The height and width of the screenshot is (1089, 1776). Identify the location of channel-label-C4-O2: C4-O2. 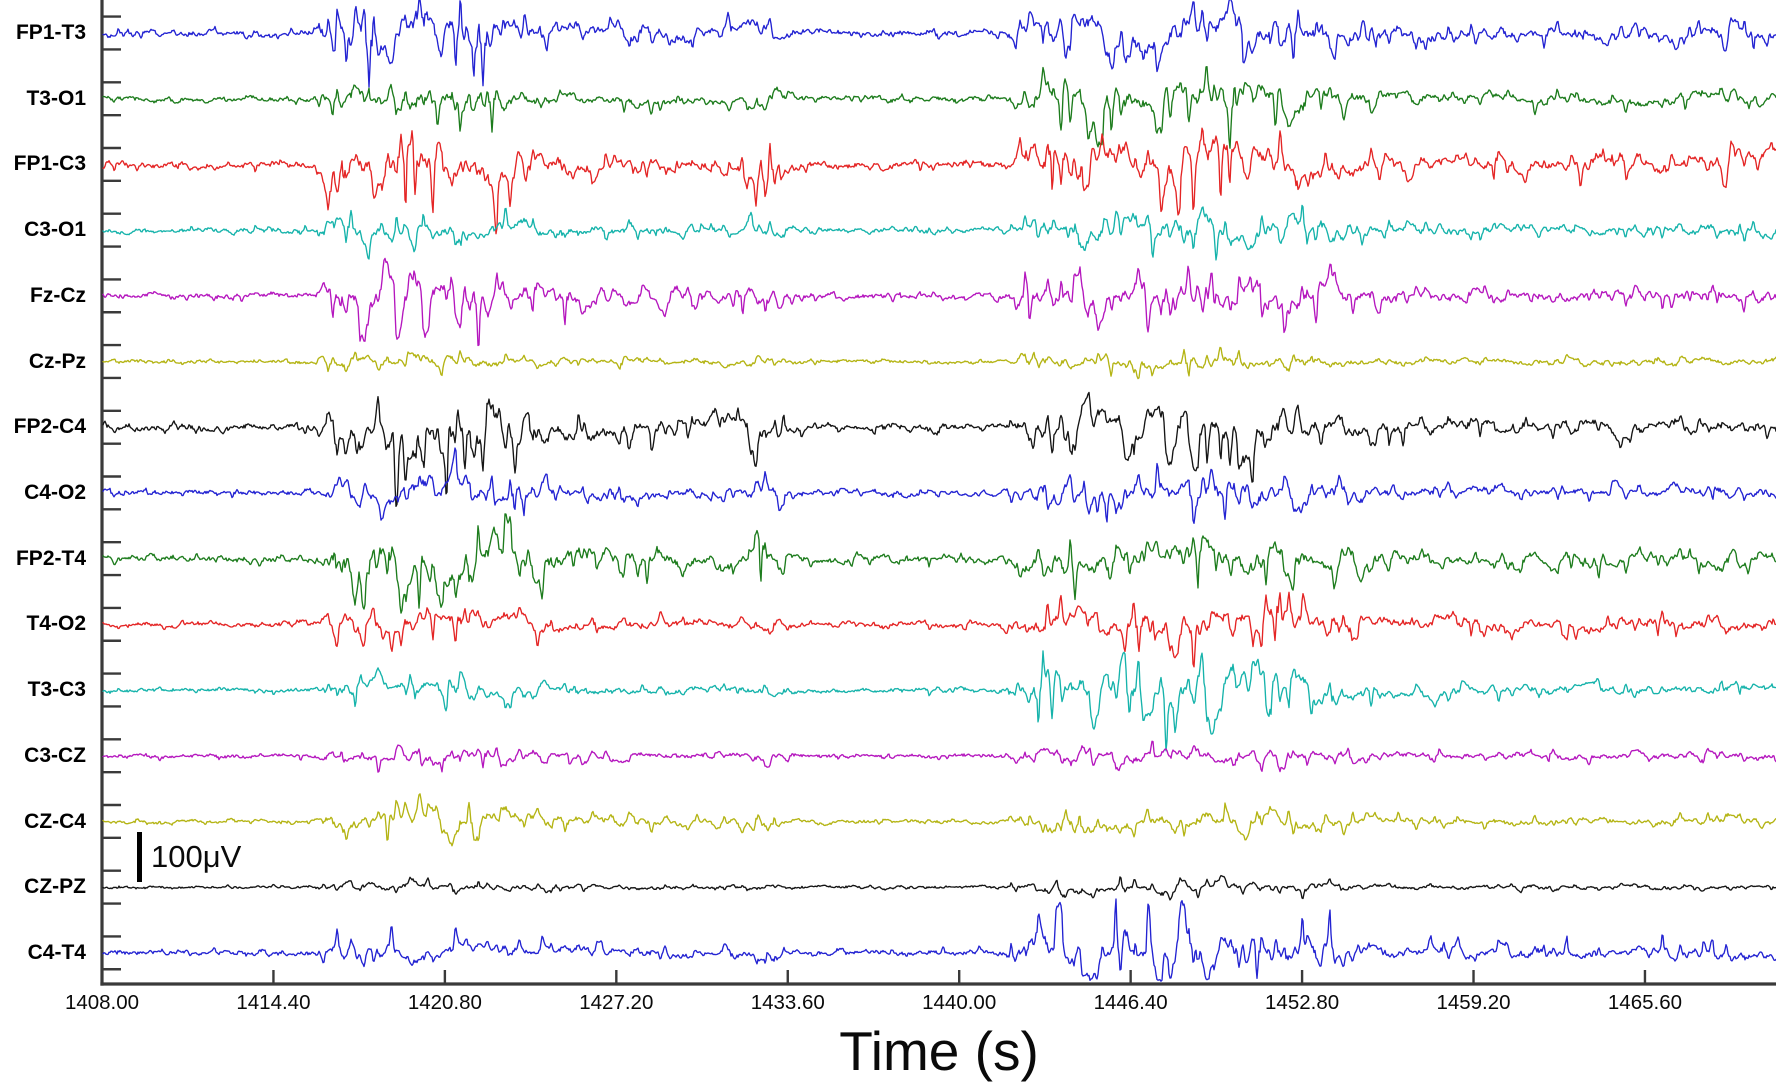
(55, 492).